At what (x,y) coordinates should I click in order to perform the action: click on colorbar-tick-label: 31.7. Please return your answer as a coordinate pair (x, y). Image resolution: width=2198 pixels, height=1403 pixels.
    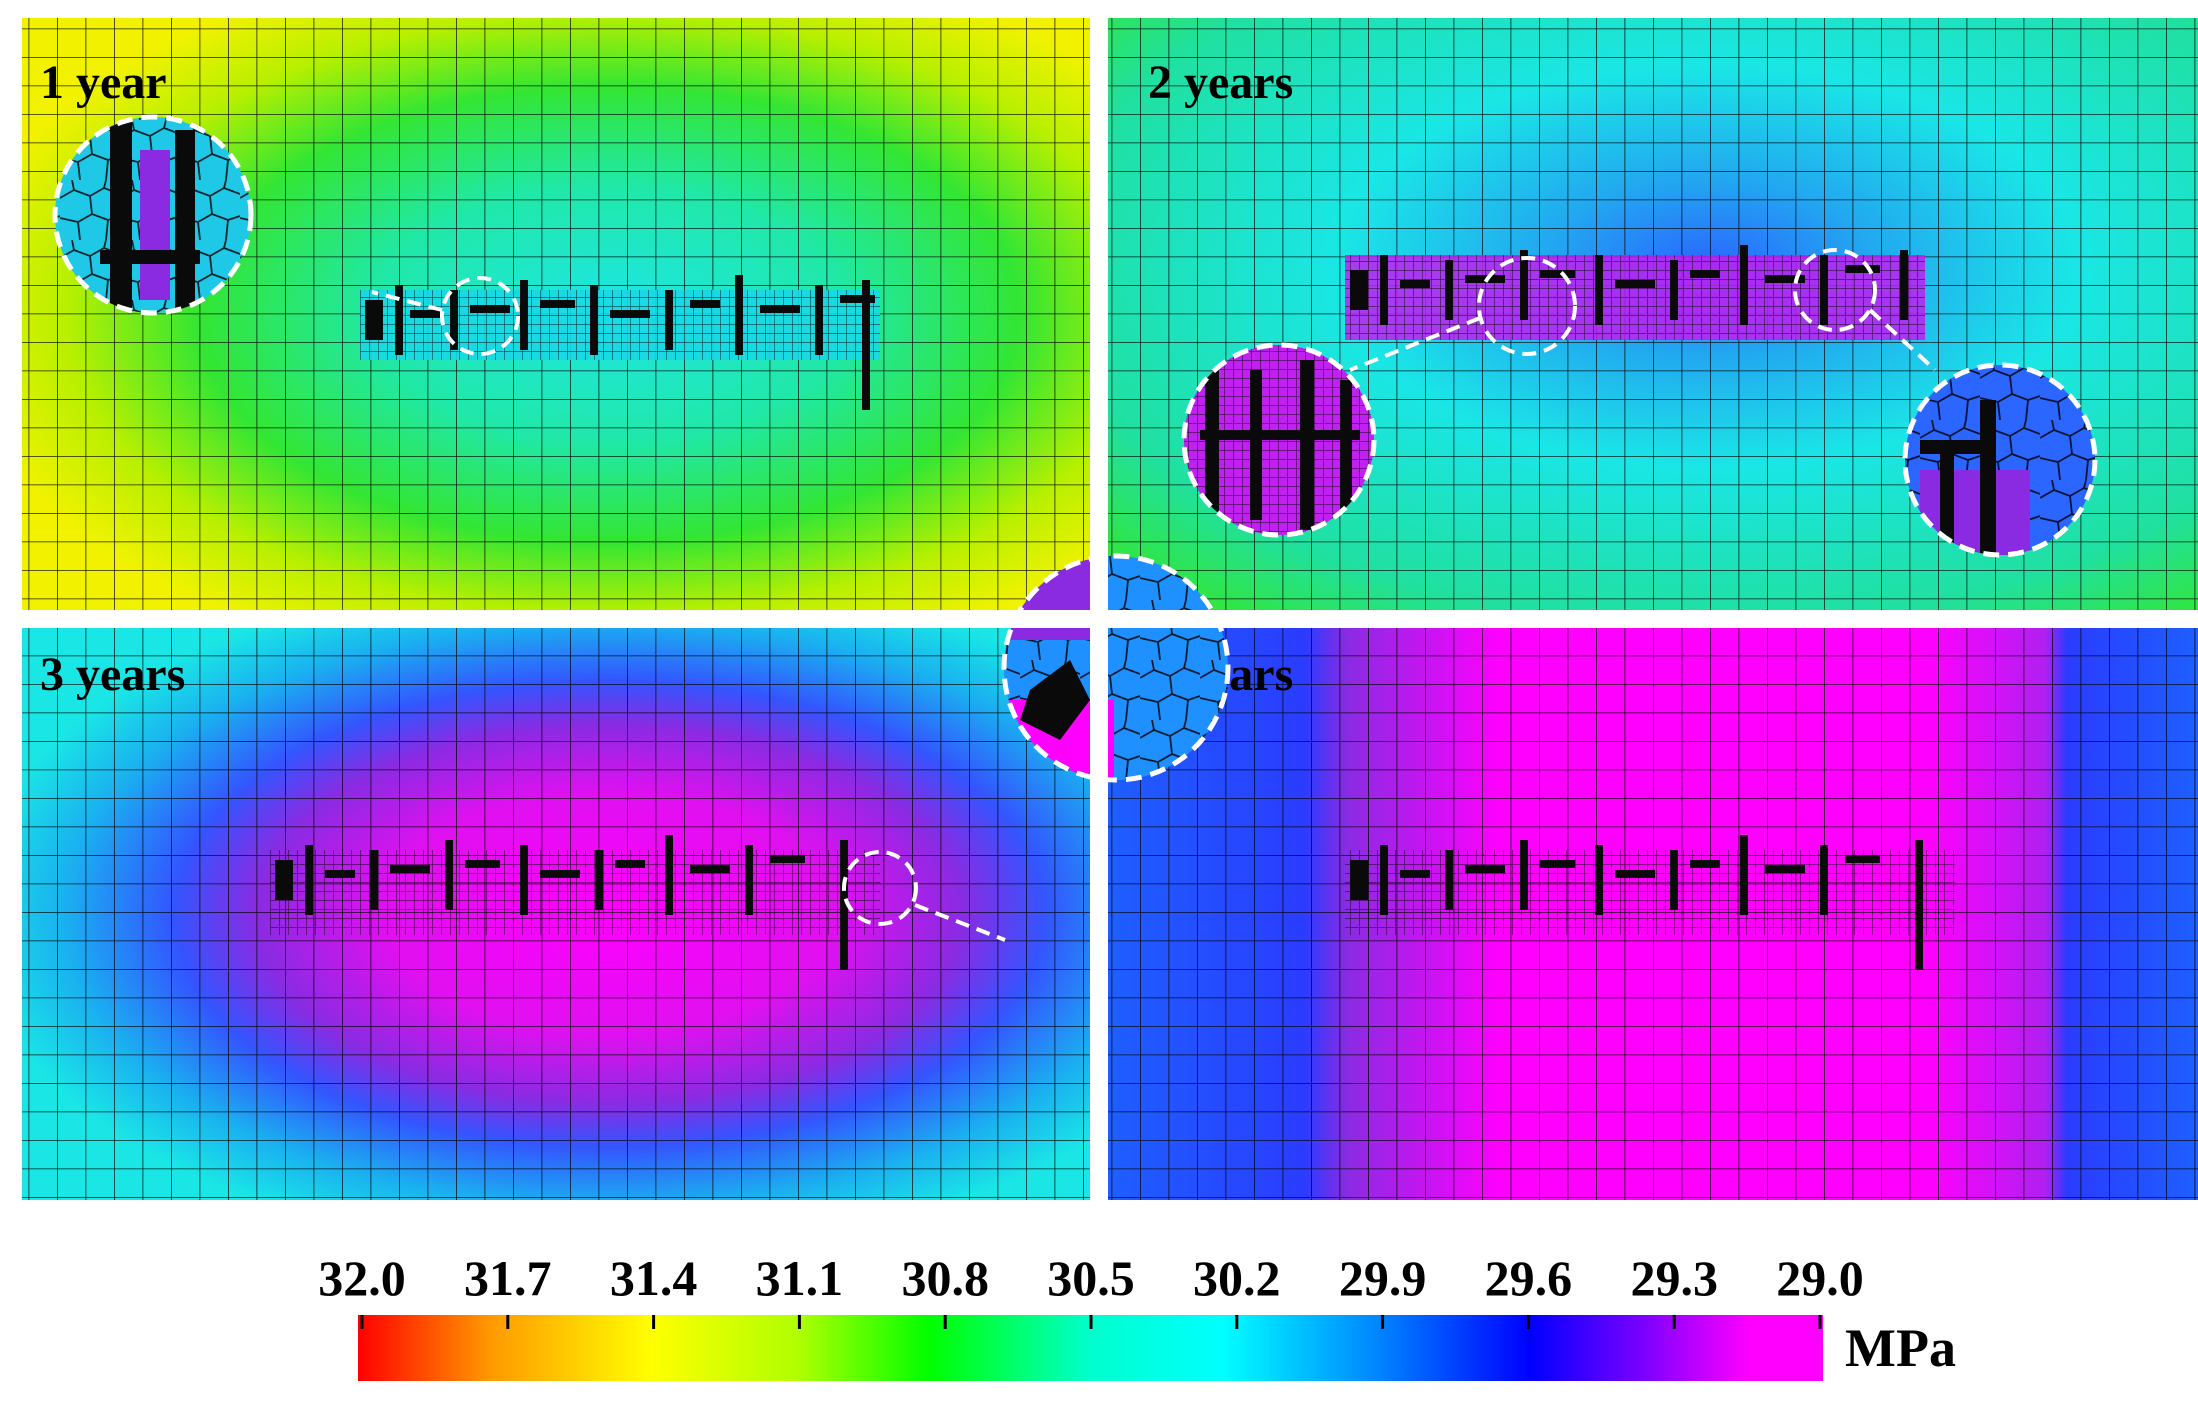
    Looking at the image, I should click on (508, 1278).